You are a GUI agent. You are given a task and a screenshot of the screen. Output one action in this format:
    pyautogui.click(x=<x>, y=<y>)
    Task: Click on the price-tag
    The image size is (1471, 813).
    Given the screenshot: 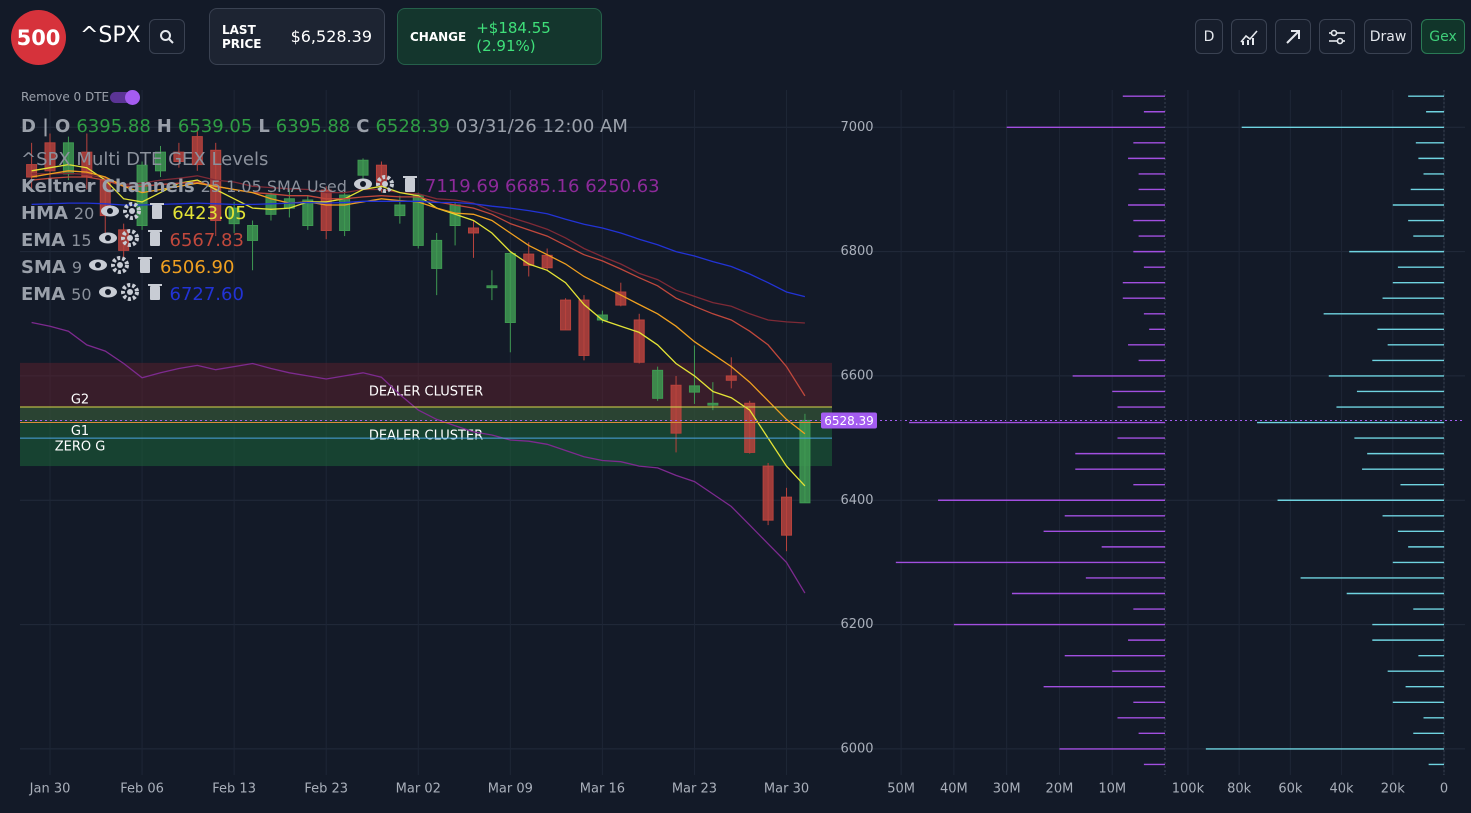 What is the action you would take?
    pyautogui.click(x=849, y=420)
    